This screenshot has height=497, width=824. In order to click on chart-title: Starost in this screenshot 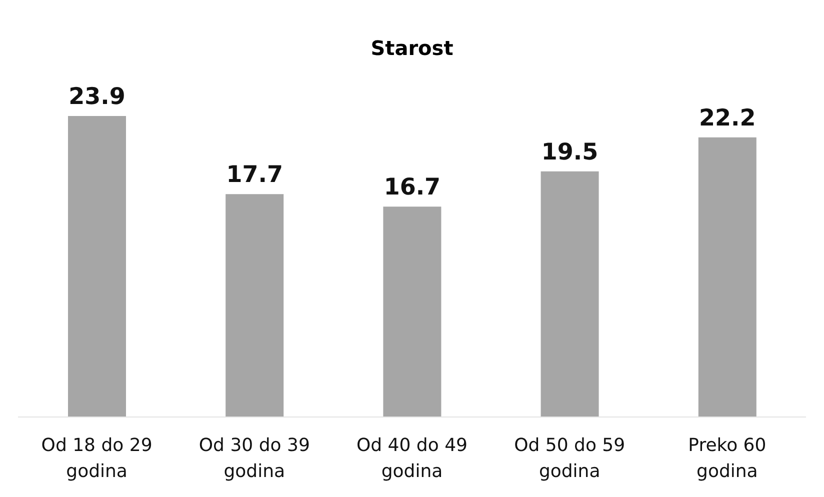, I will do `click(412, 48)`.